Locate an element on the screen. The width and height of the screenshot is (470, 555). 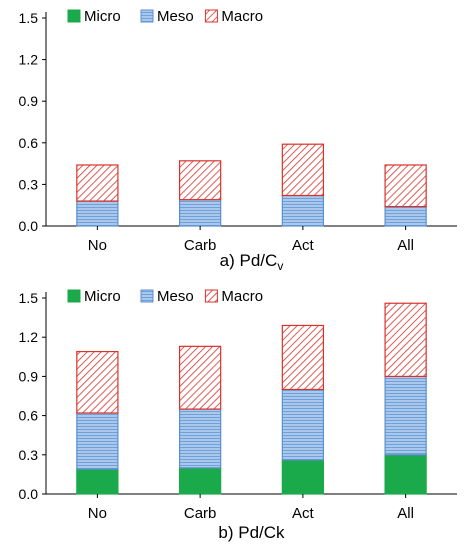
bar-micro-carb is located at coordinates (200, 481).